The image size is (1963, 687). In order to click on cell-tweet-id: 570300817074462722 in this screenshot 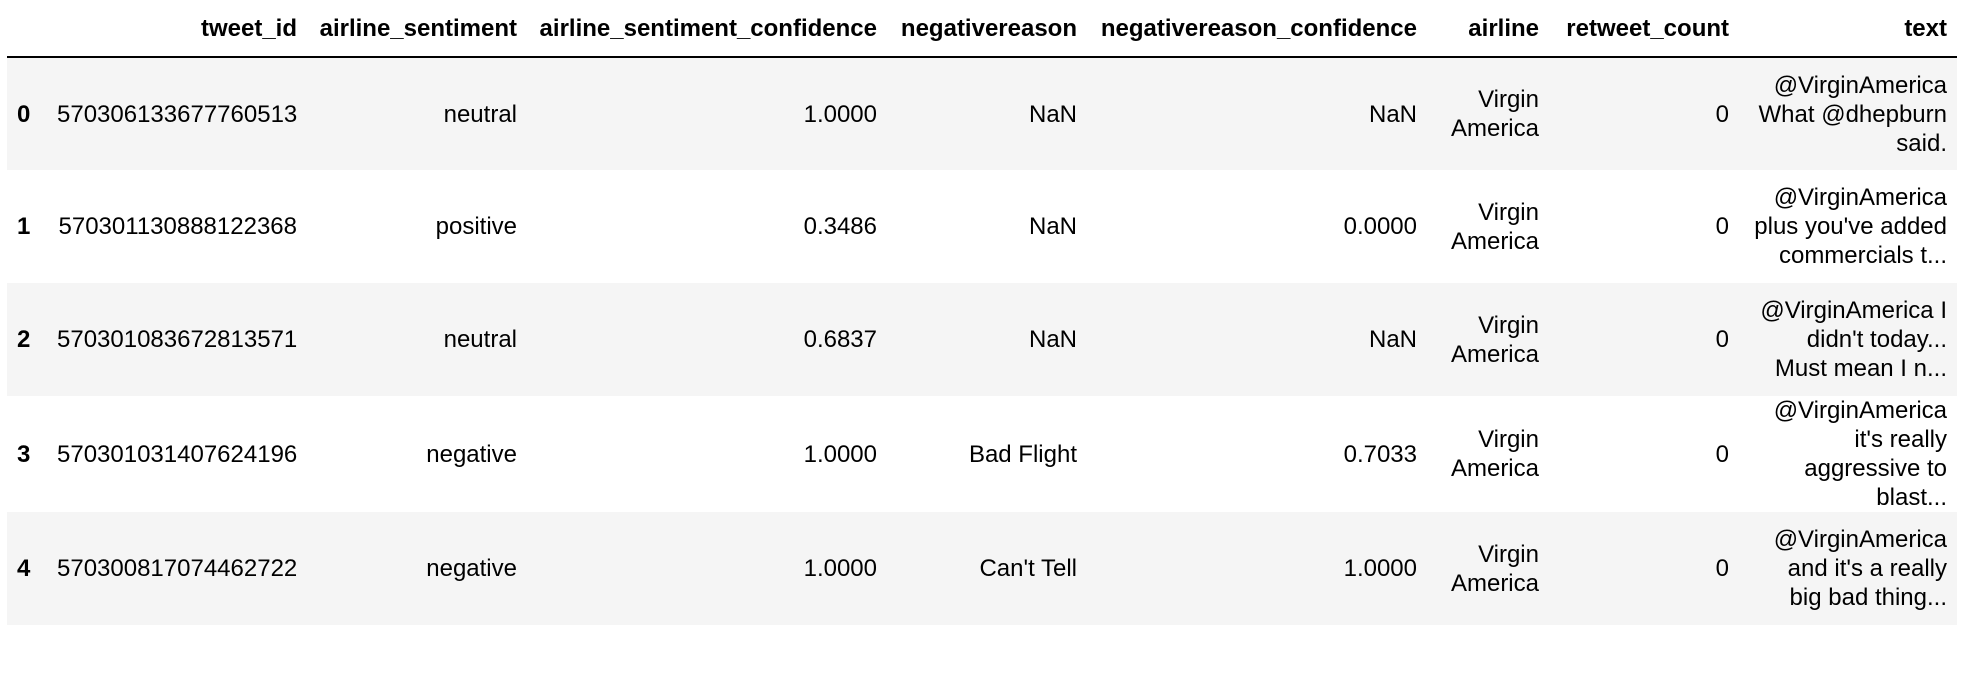, I will do `click(177, 568)`.